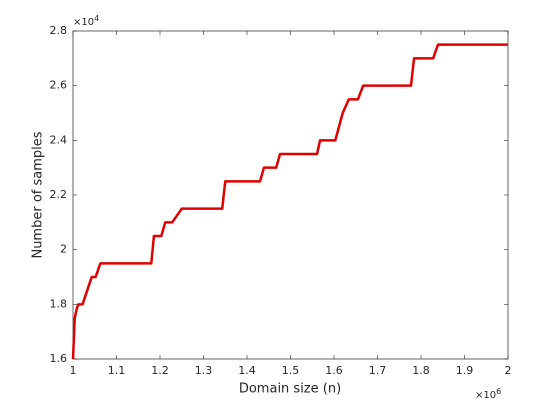 The width and height of the screenshot is (560, 420). Describe the element at coordinates (117, 370) in the screenshot. I see `x-tick-label: 1.1` at that location.